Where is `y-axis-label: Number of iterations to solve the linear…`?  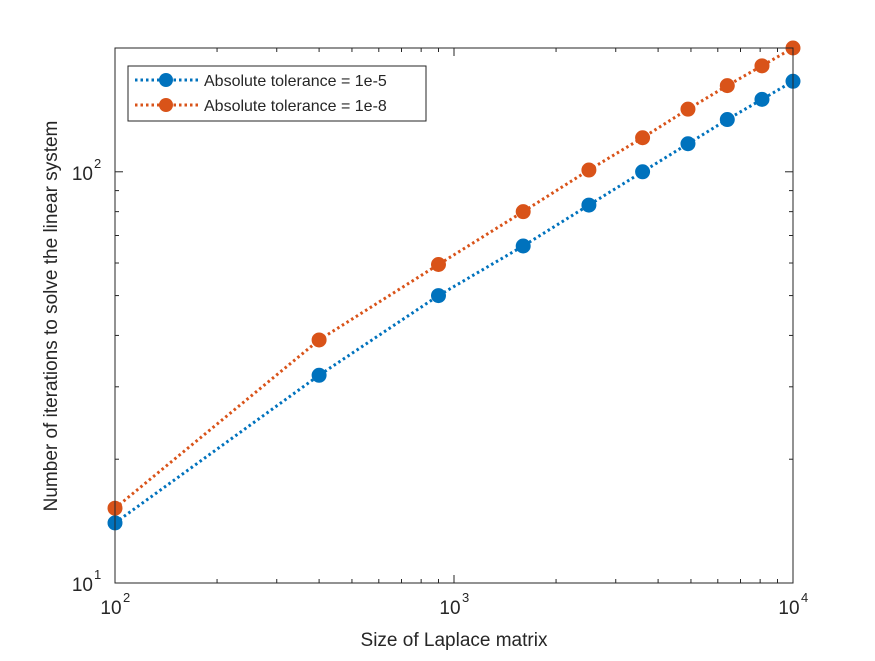
y-axis-label: Number of iterations to solve the linear… is located at coordinates (51, 316).